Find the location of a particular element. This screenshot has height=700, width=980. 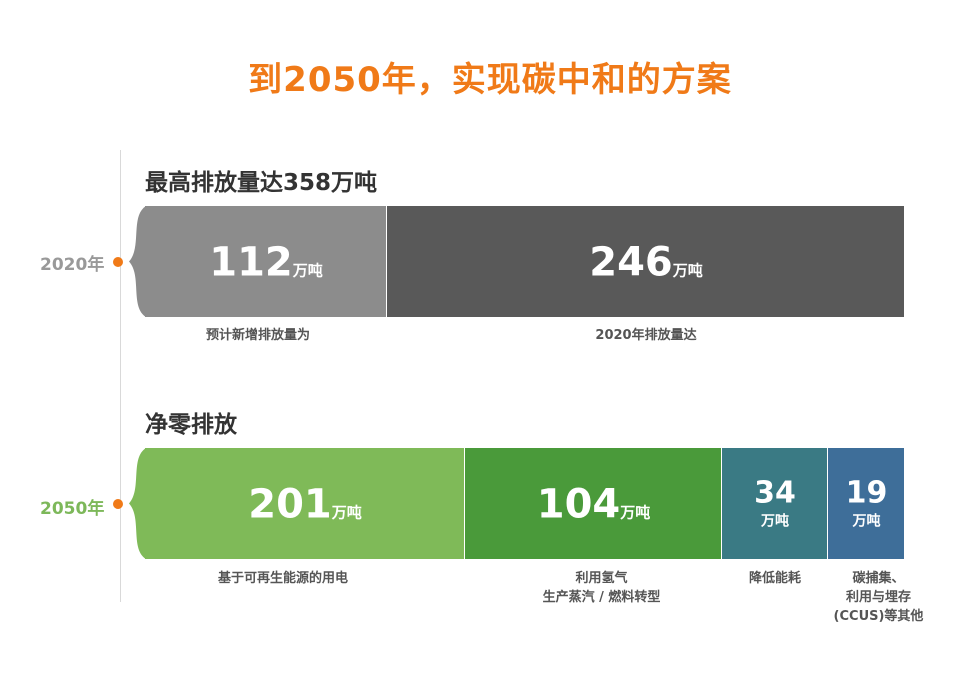

segment-caption: 利用氢气 生产蒸汽 / 燃料转型 is located at coordinates (601, 588).